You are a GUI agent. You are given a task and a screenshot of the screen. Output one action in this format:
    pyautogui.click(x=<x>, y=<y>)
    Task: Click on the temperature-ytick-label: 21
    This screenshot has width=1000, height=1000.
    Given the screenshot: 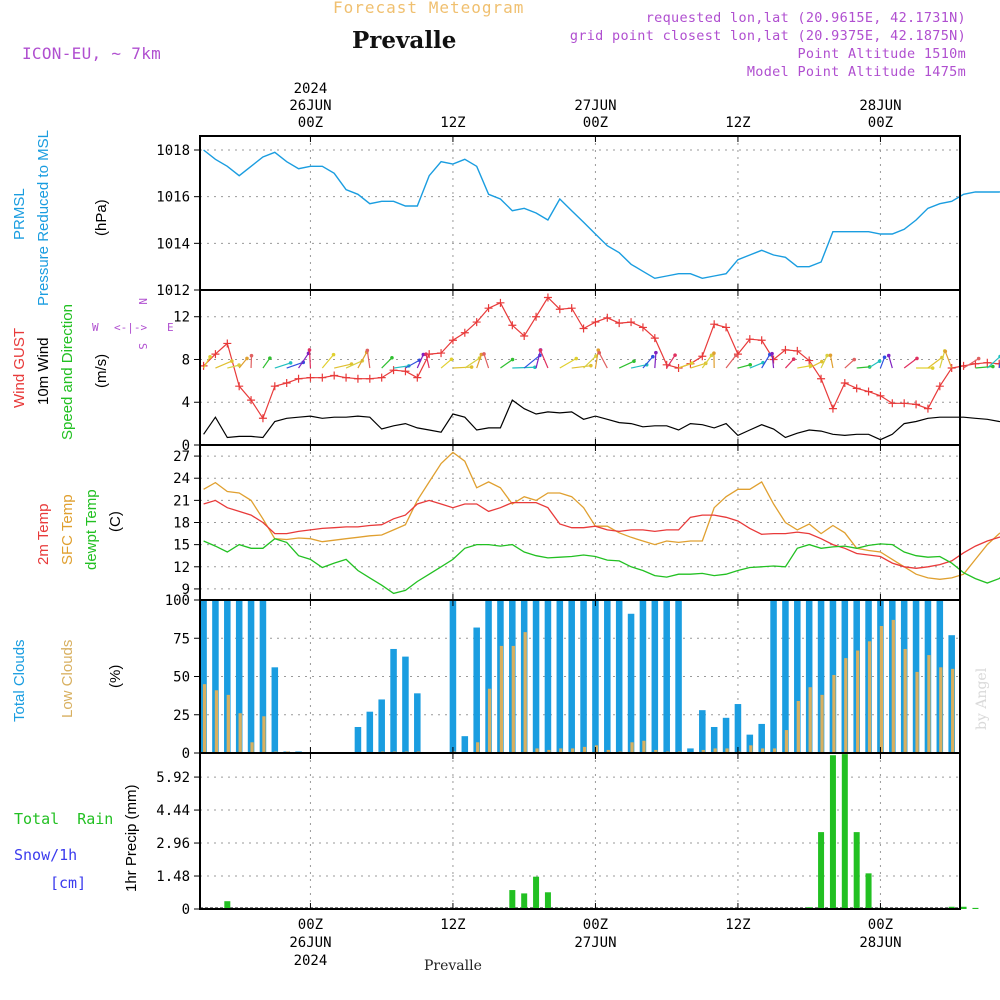 What is the action you would take?
    pyautogui.click(x=181, y=501)
    